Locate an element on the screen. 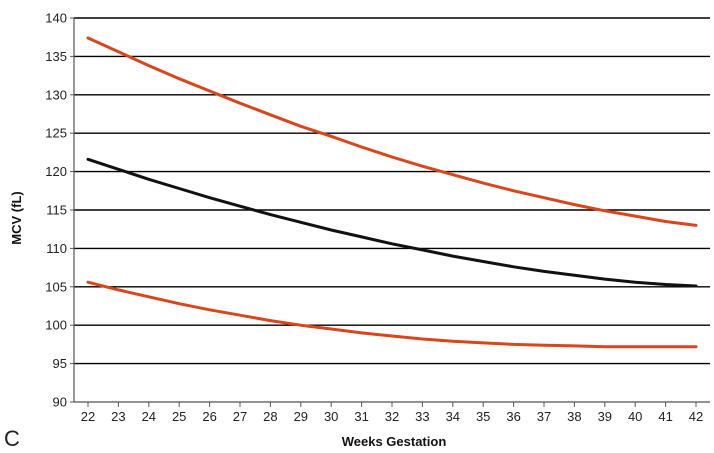 This screenshot has height=453, width=714. y-tick-label-100: 100 is located at coordinates (56, 325).